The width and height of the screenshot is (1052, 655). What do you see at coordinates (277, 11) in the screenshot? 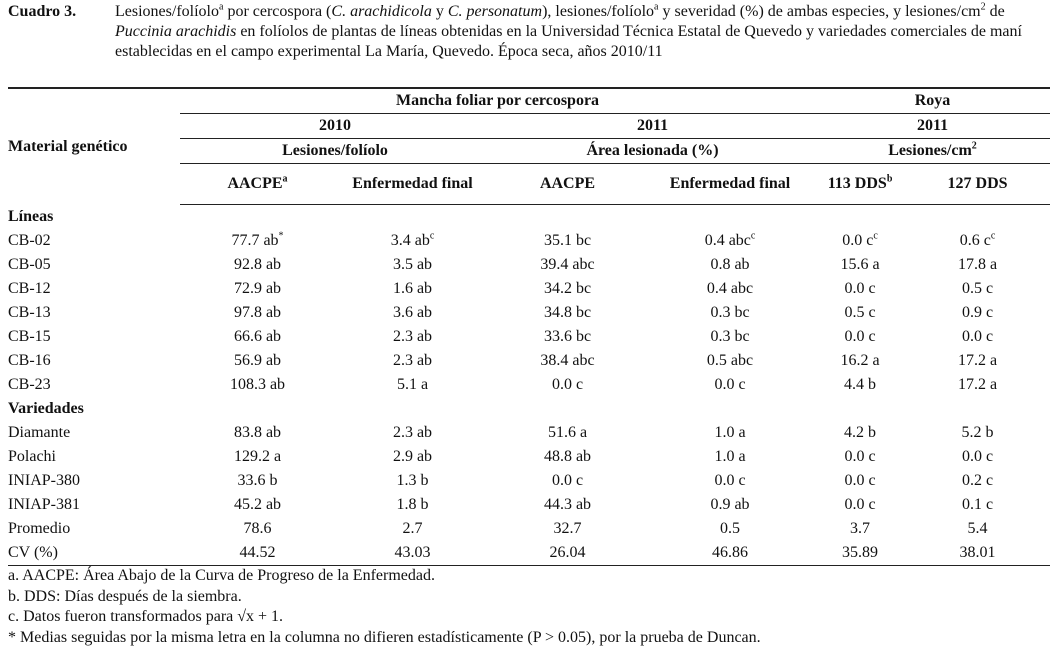
I see `caption-part: por cercospora (` at bounding box center [277, 11].